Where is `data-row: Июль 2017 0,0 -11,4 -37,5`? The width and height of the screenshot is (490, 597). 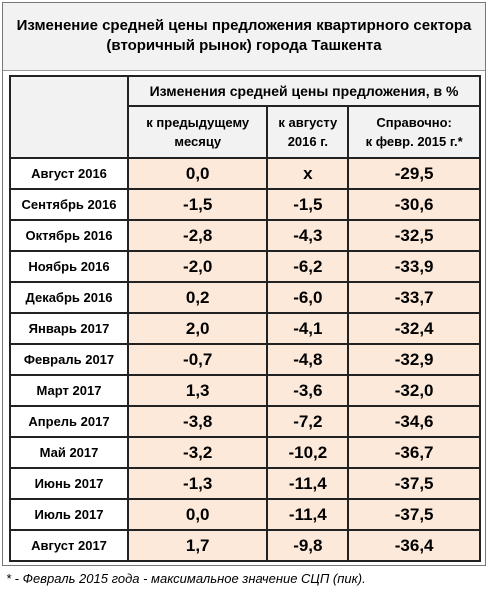
data-row: Июль 2017 0,0 -11,4 -37,5 is located at coordinates (245, 514).